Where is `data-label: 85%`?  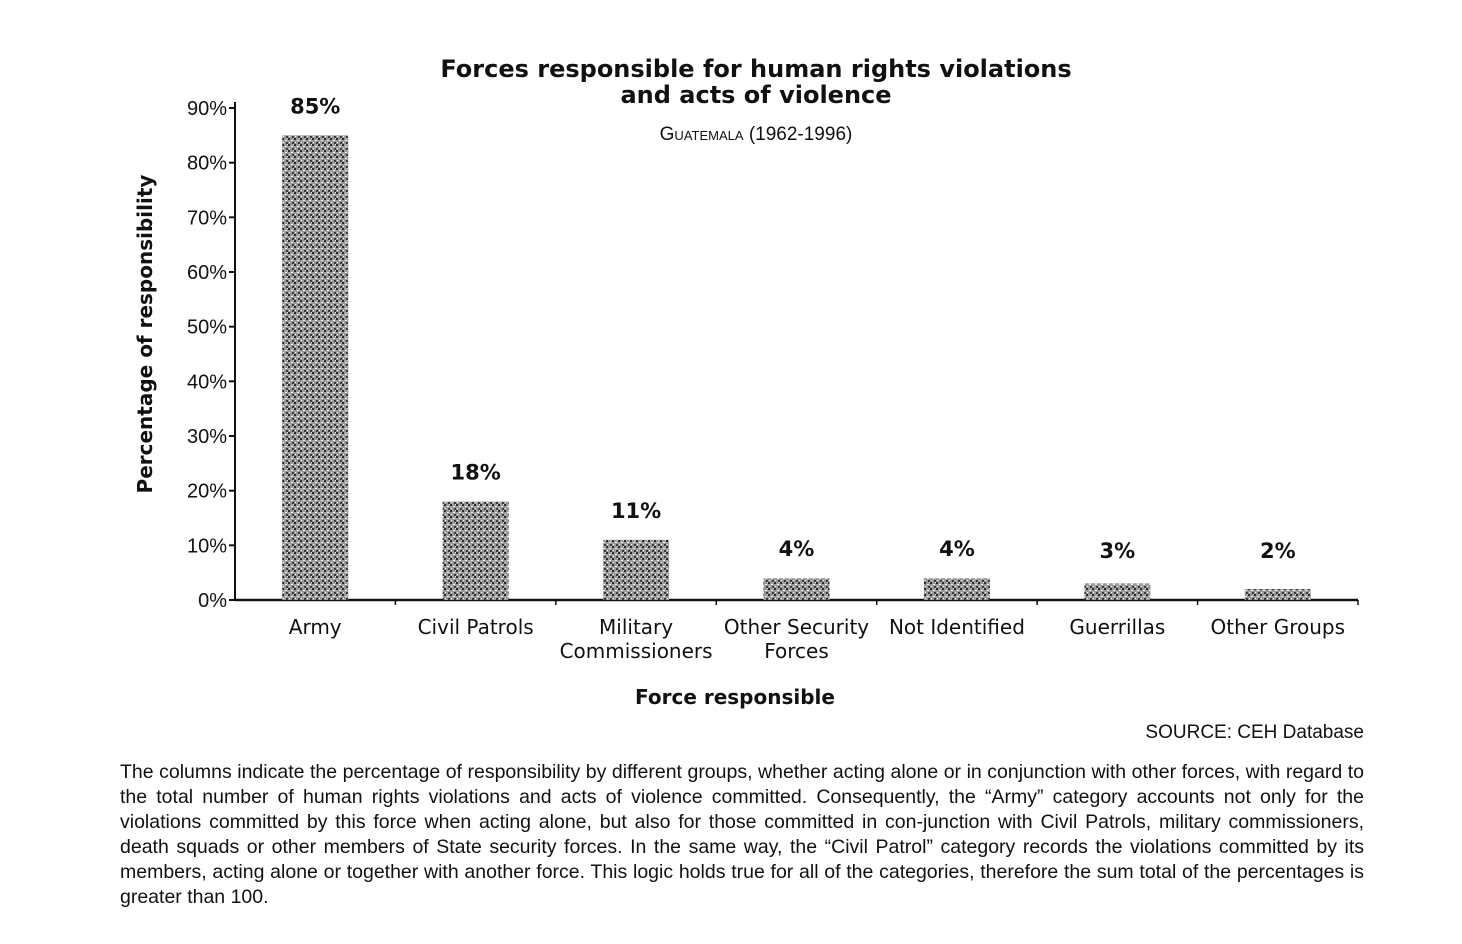 data-label: 85% is located at coordinates (315, 106).